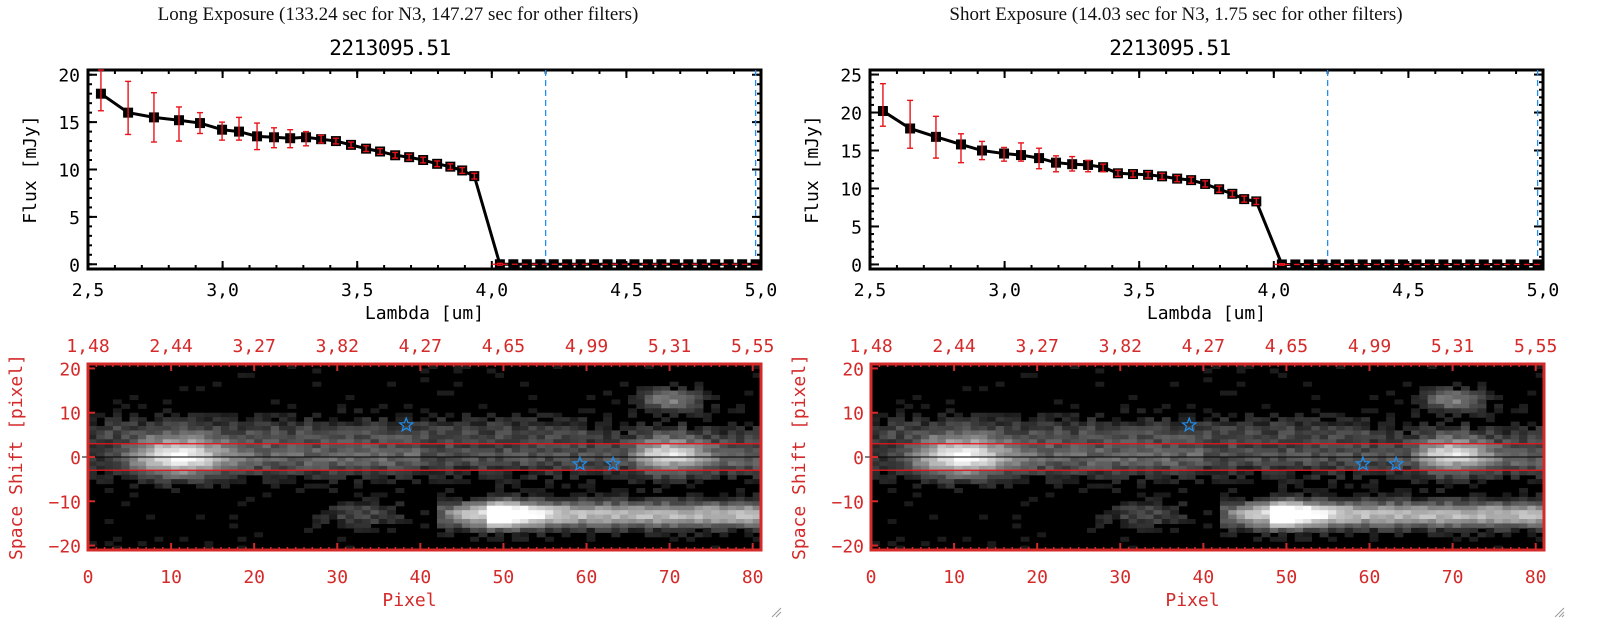 The width and height of the screenshot is (1600, 630). What do you see at coordinates (503, 346) in the screenshot?
I see `top-wavelength-label: 4,65` at bounding box center [503, 346].